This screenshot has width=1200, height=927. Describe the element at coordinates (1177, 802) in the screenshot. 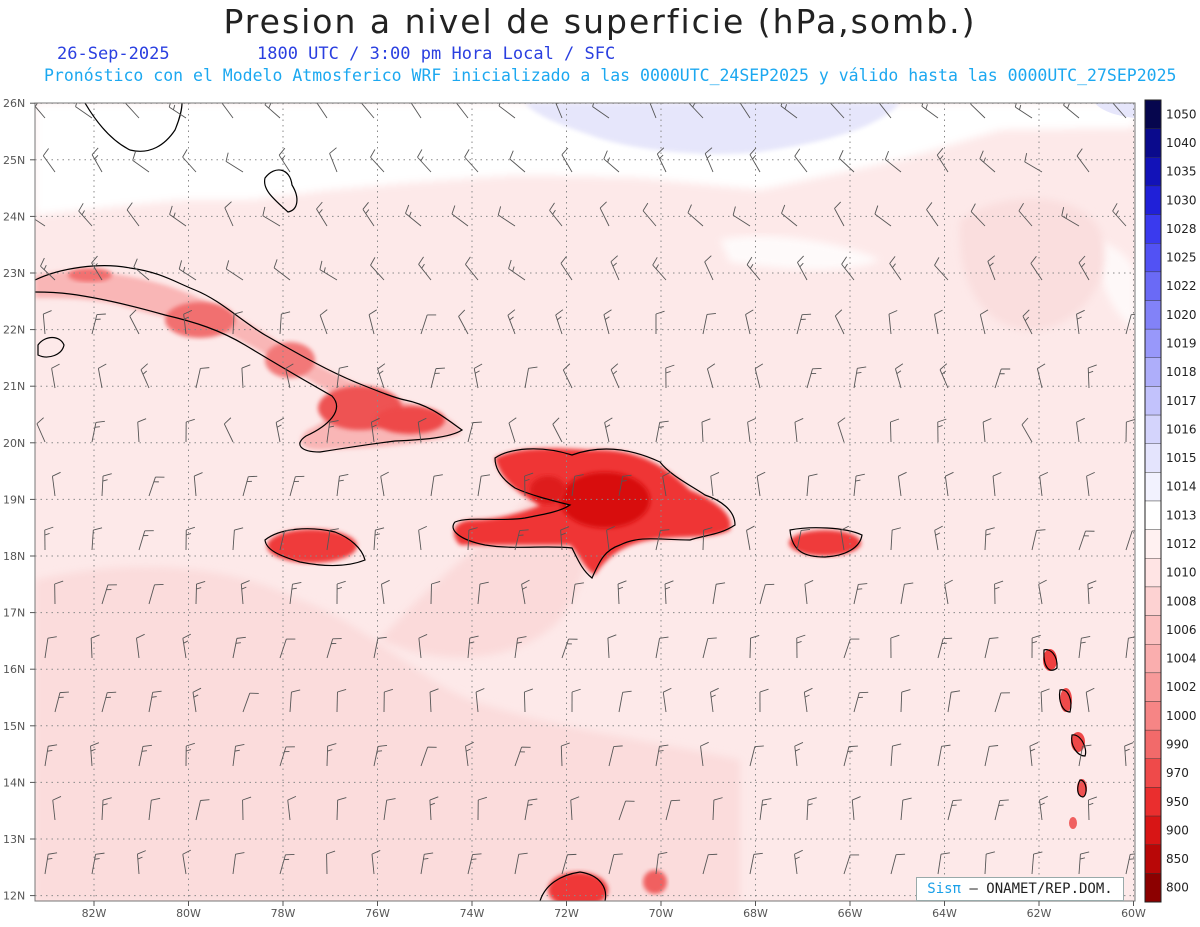

I see `colorbar-label: 950` at that location.